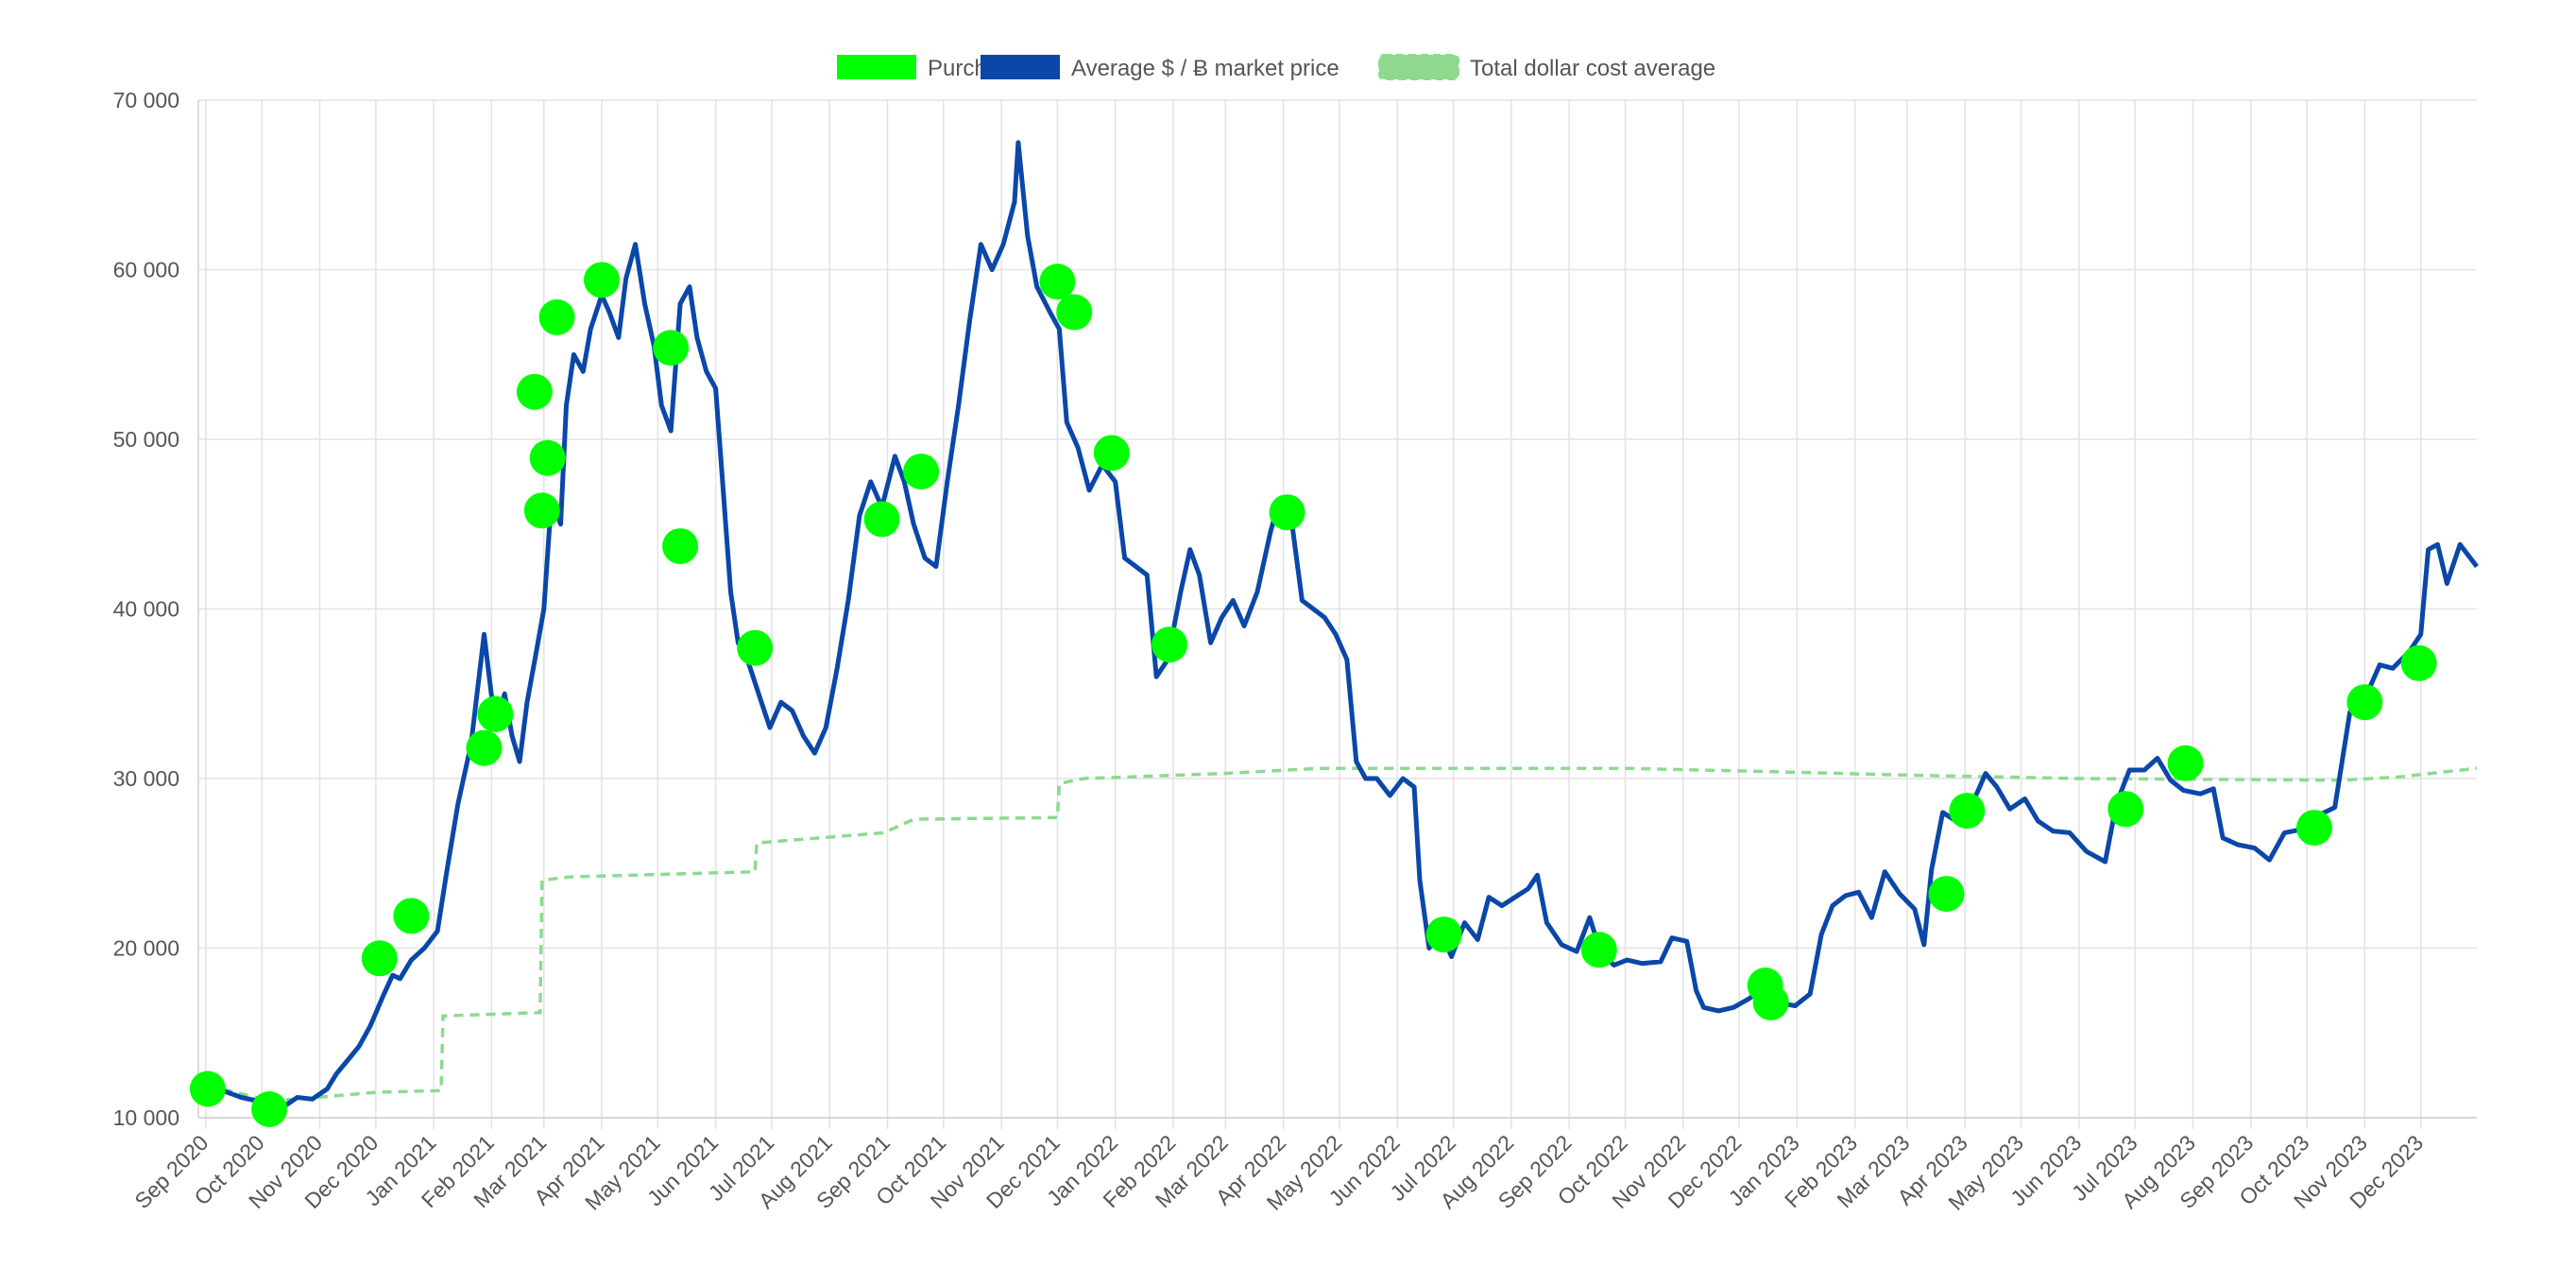  Describe the element at coordinates (1593, 68) in the screenshot. I see `legend-label: Total dollar cost average` at that location.